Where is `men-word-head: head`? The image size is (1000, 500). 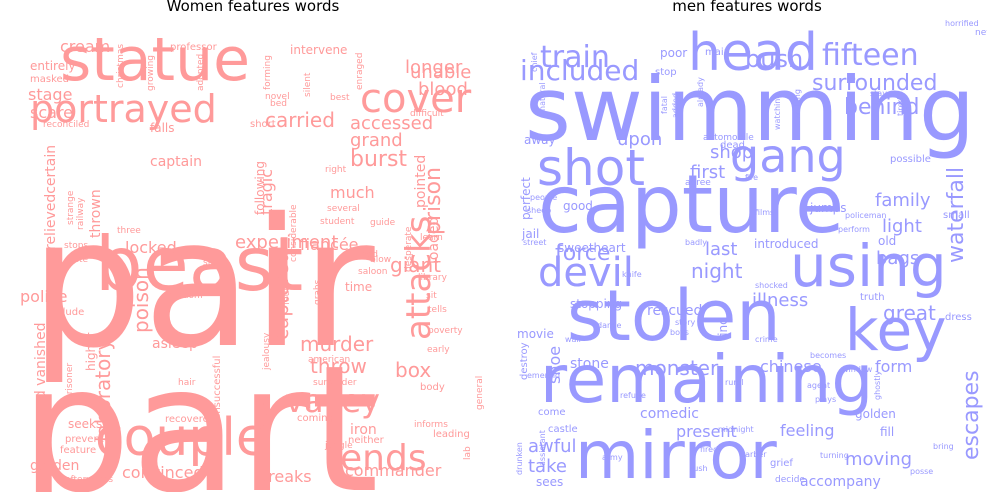 men-word-head: head is located at coordinates (753, 53).